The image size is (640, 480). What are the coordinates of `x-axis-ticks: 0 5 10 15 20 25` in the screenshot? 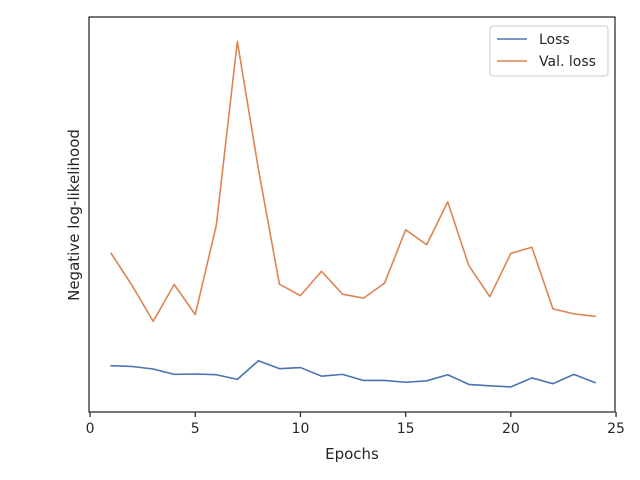 It's located at (355, 424).